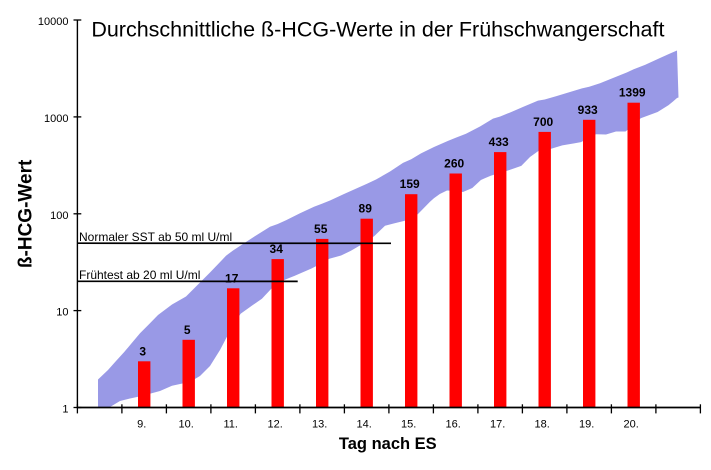  What do you see at coordinates (65, 410) in the screenshot?
I see `svg-text: 1` at bounding box center [65, 410].